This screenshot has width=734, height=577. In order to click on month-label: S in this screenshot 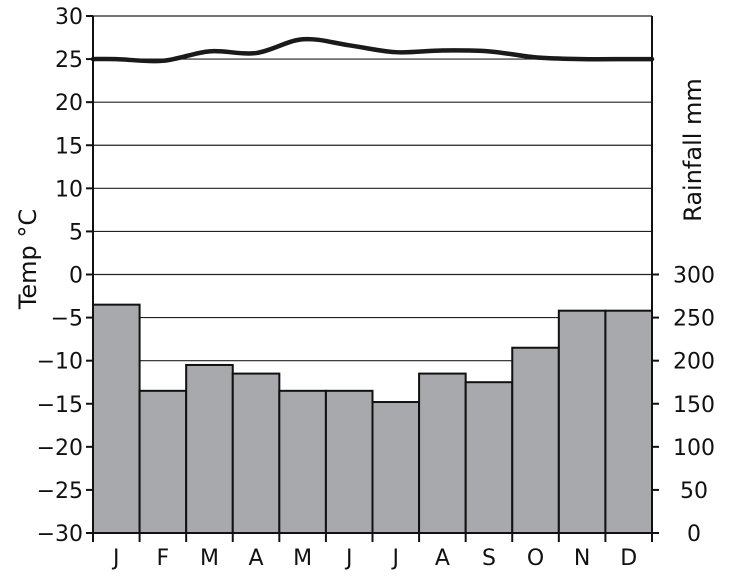, I will do `click(489, 558)`.